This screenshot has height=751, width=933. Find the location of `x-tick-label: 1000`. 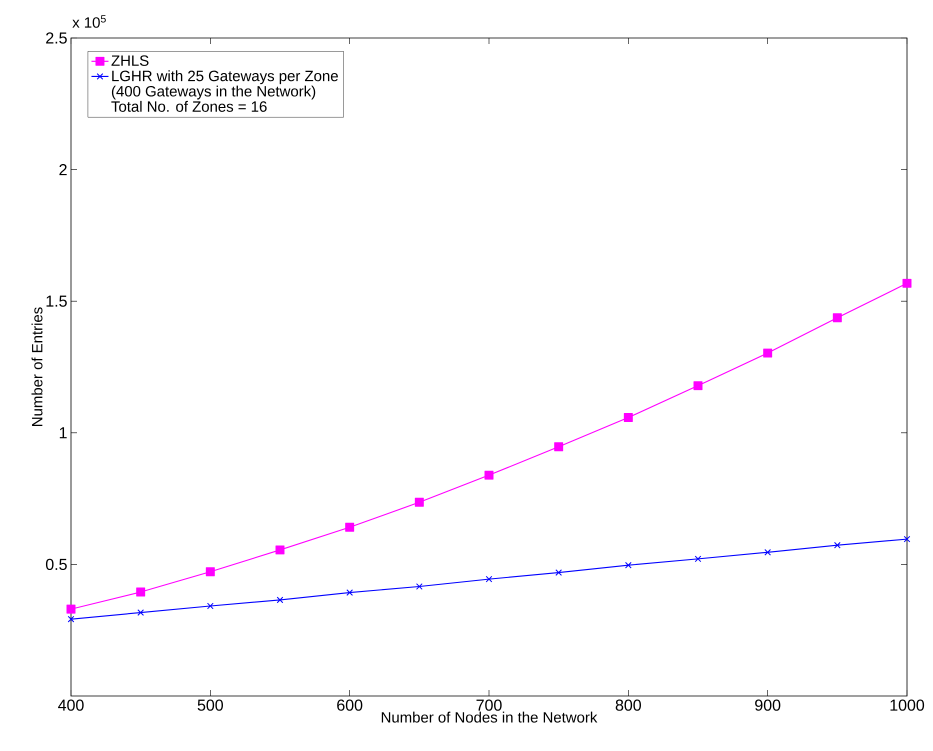

x-tick-label: 1000 is located at coordinates (907, 705).